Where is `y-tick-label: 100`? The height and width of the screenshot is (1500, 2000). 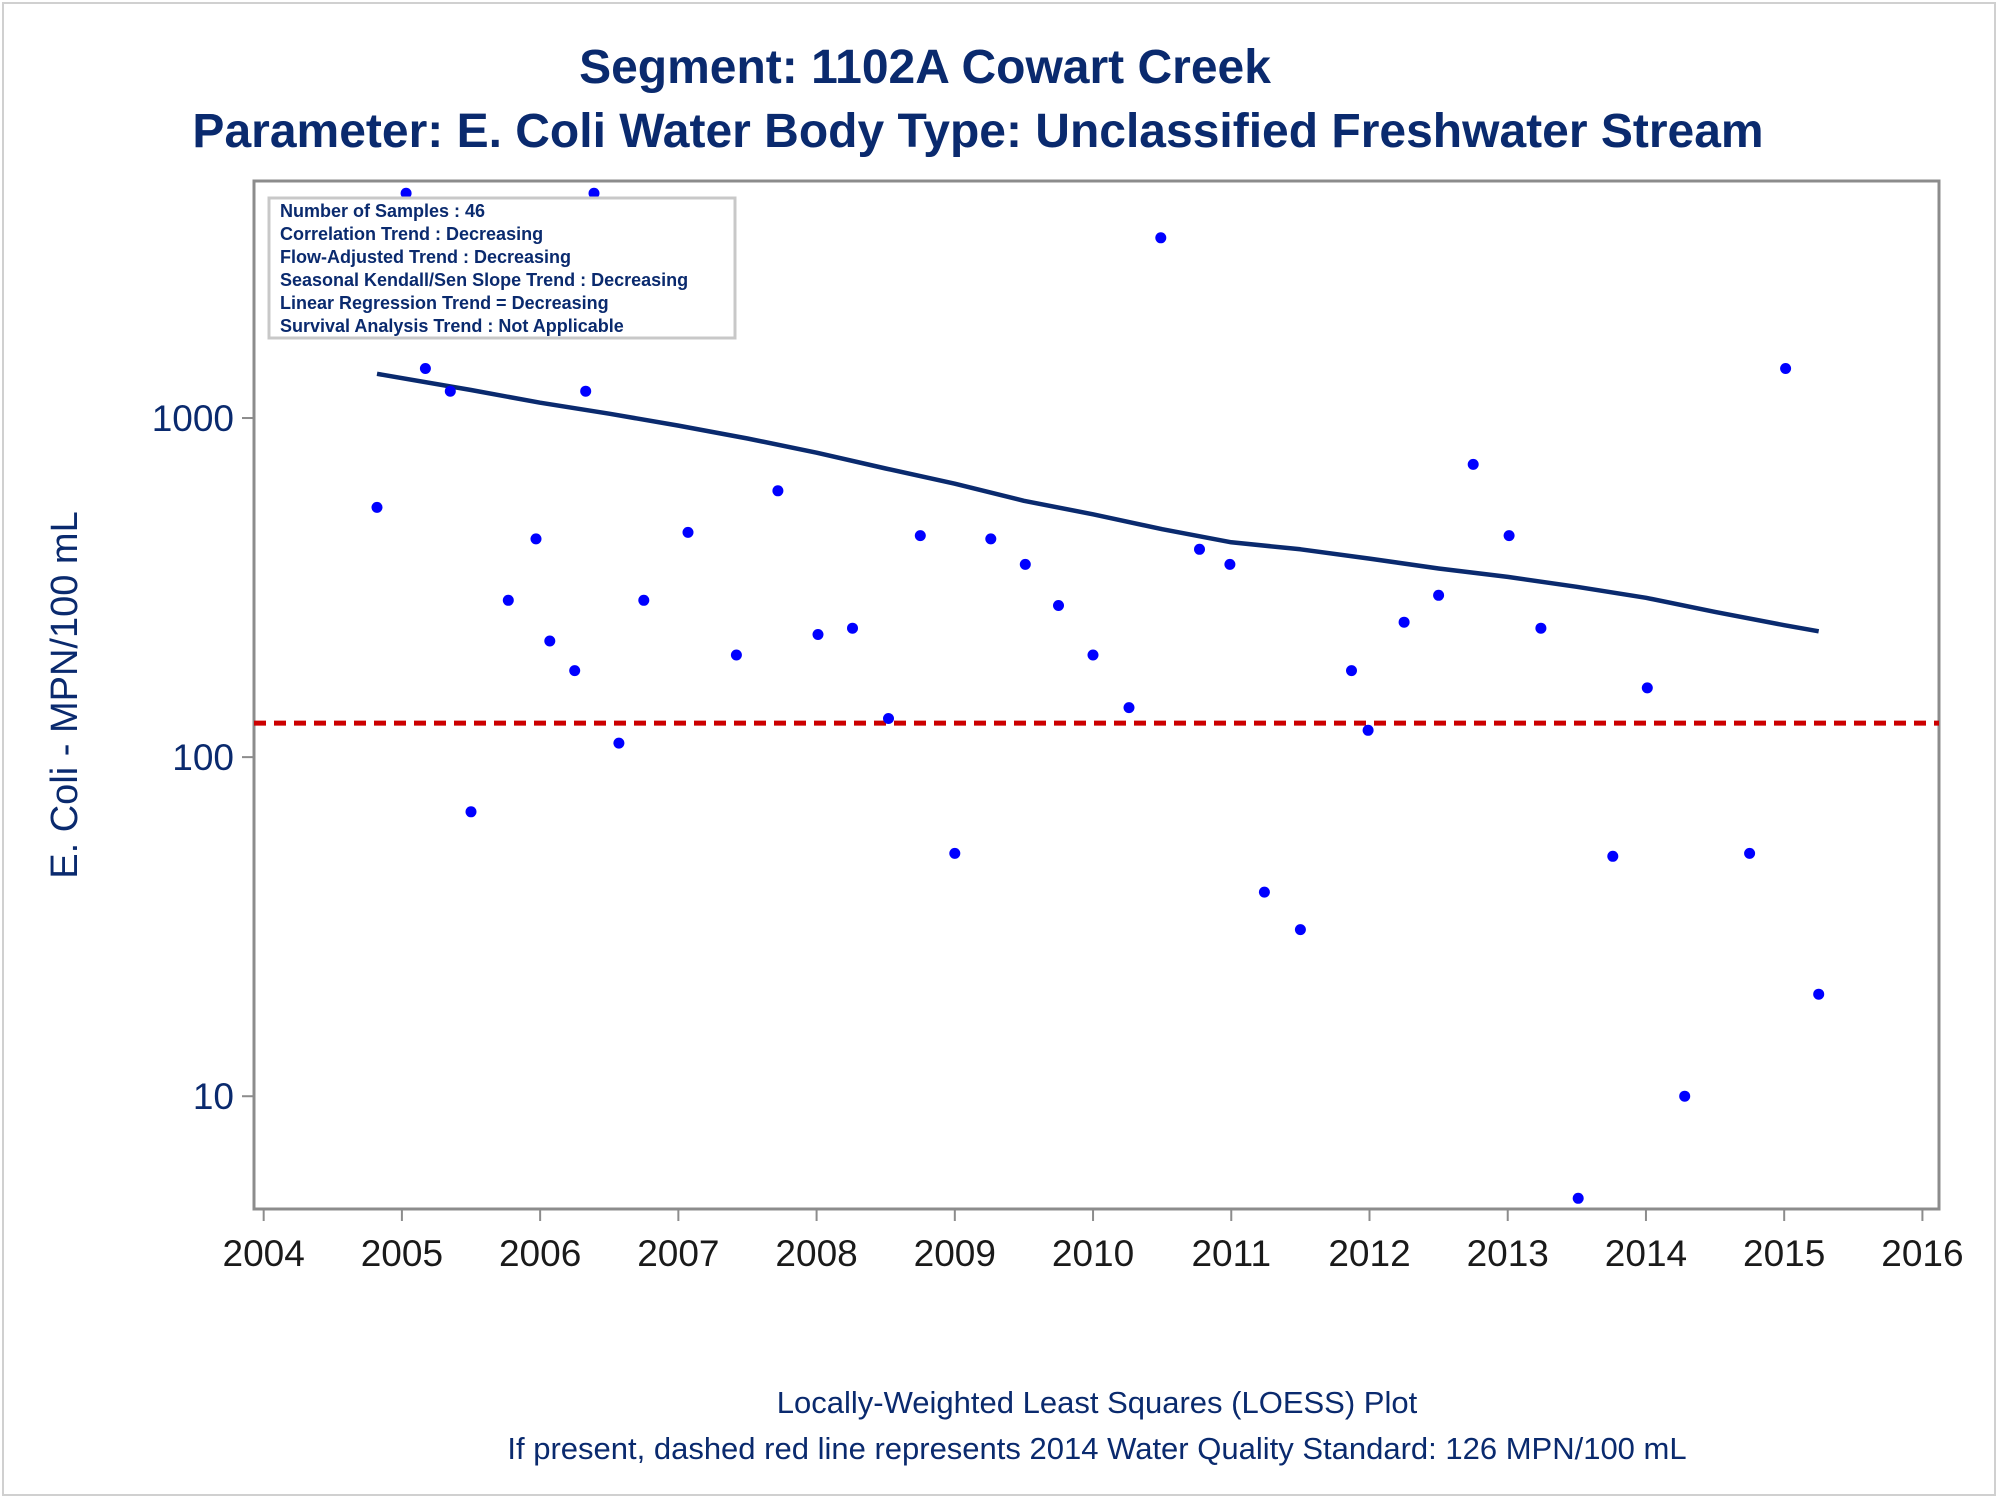
y-tick-label: 100 is located at coordinates (203, 757).